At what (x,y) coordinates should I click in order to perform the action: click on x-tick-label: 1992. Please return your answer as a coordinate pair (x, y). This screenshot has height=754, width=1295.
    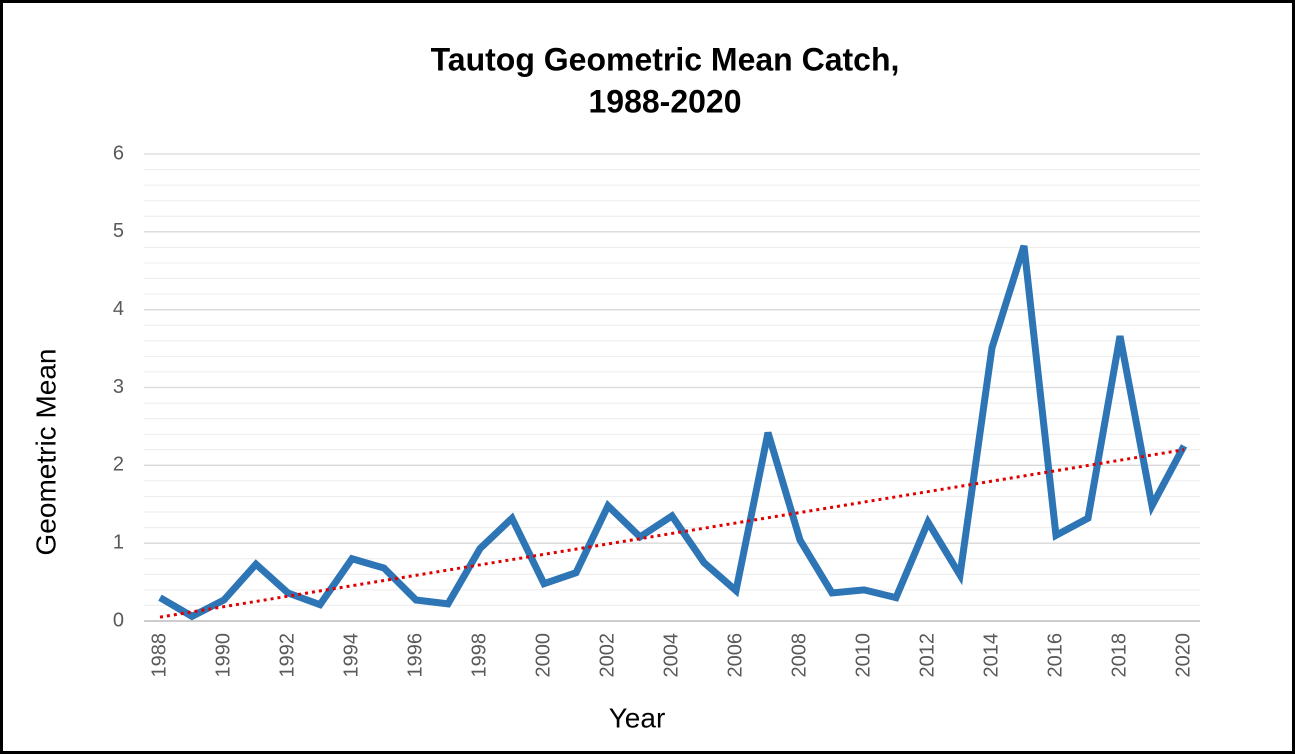
    Looking at the image, I should click on (287, 655).